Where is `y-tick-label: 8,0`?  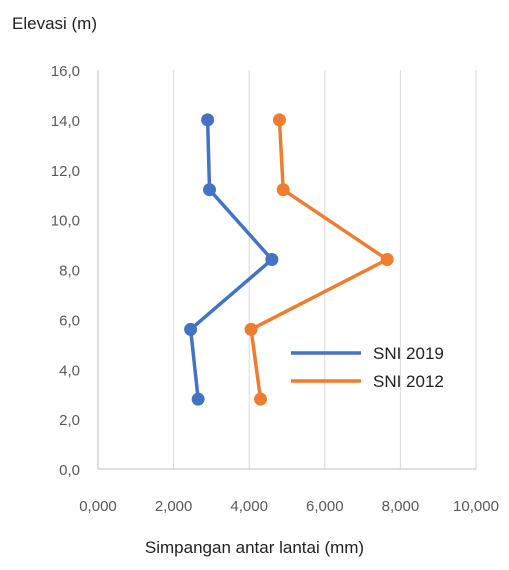 y-tick-label: 8,0 is located at coordinates (69, 271).